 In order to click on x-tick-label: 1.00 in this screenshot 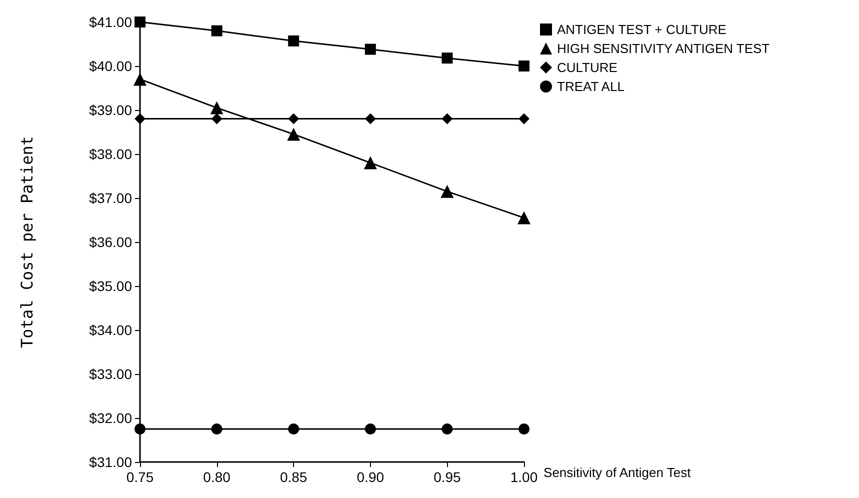, I will do `click(524, 477)`.